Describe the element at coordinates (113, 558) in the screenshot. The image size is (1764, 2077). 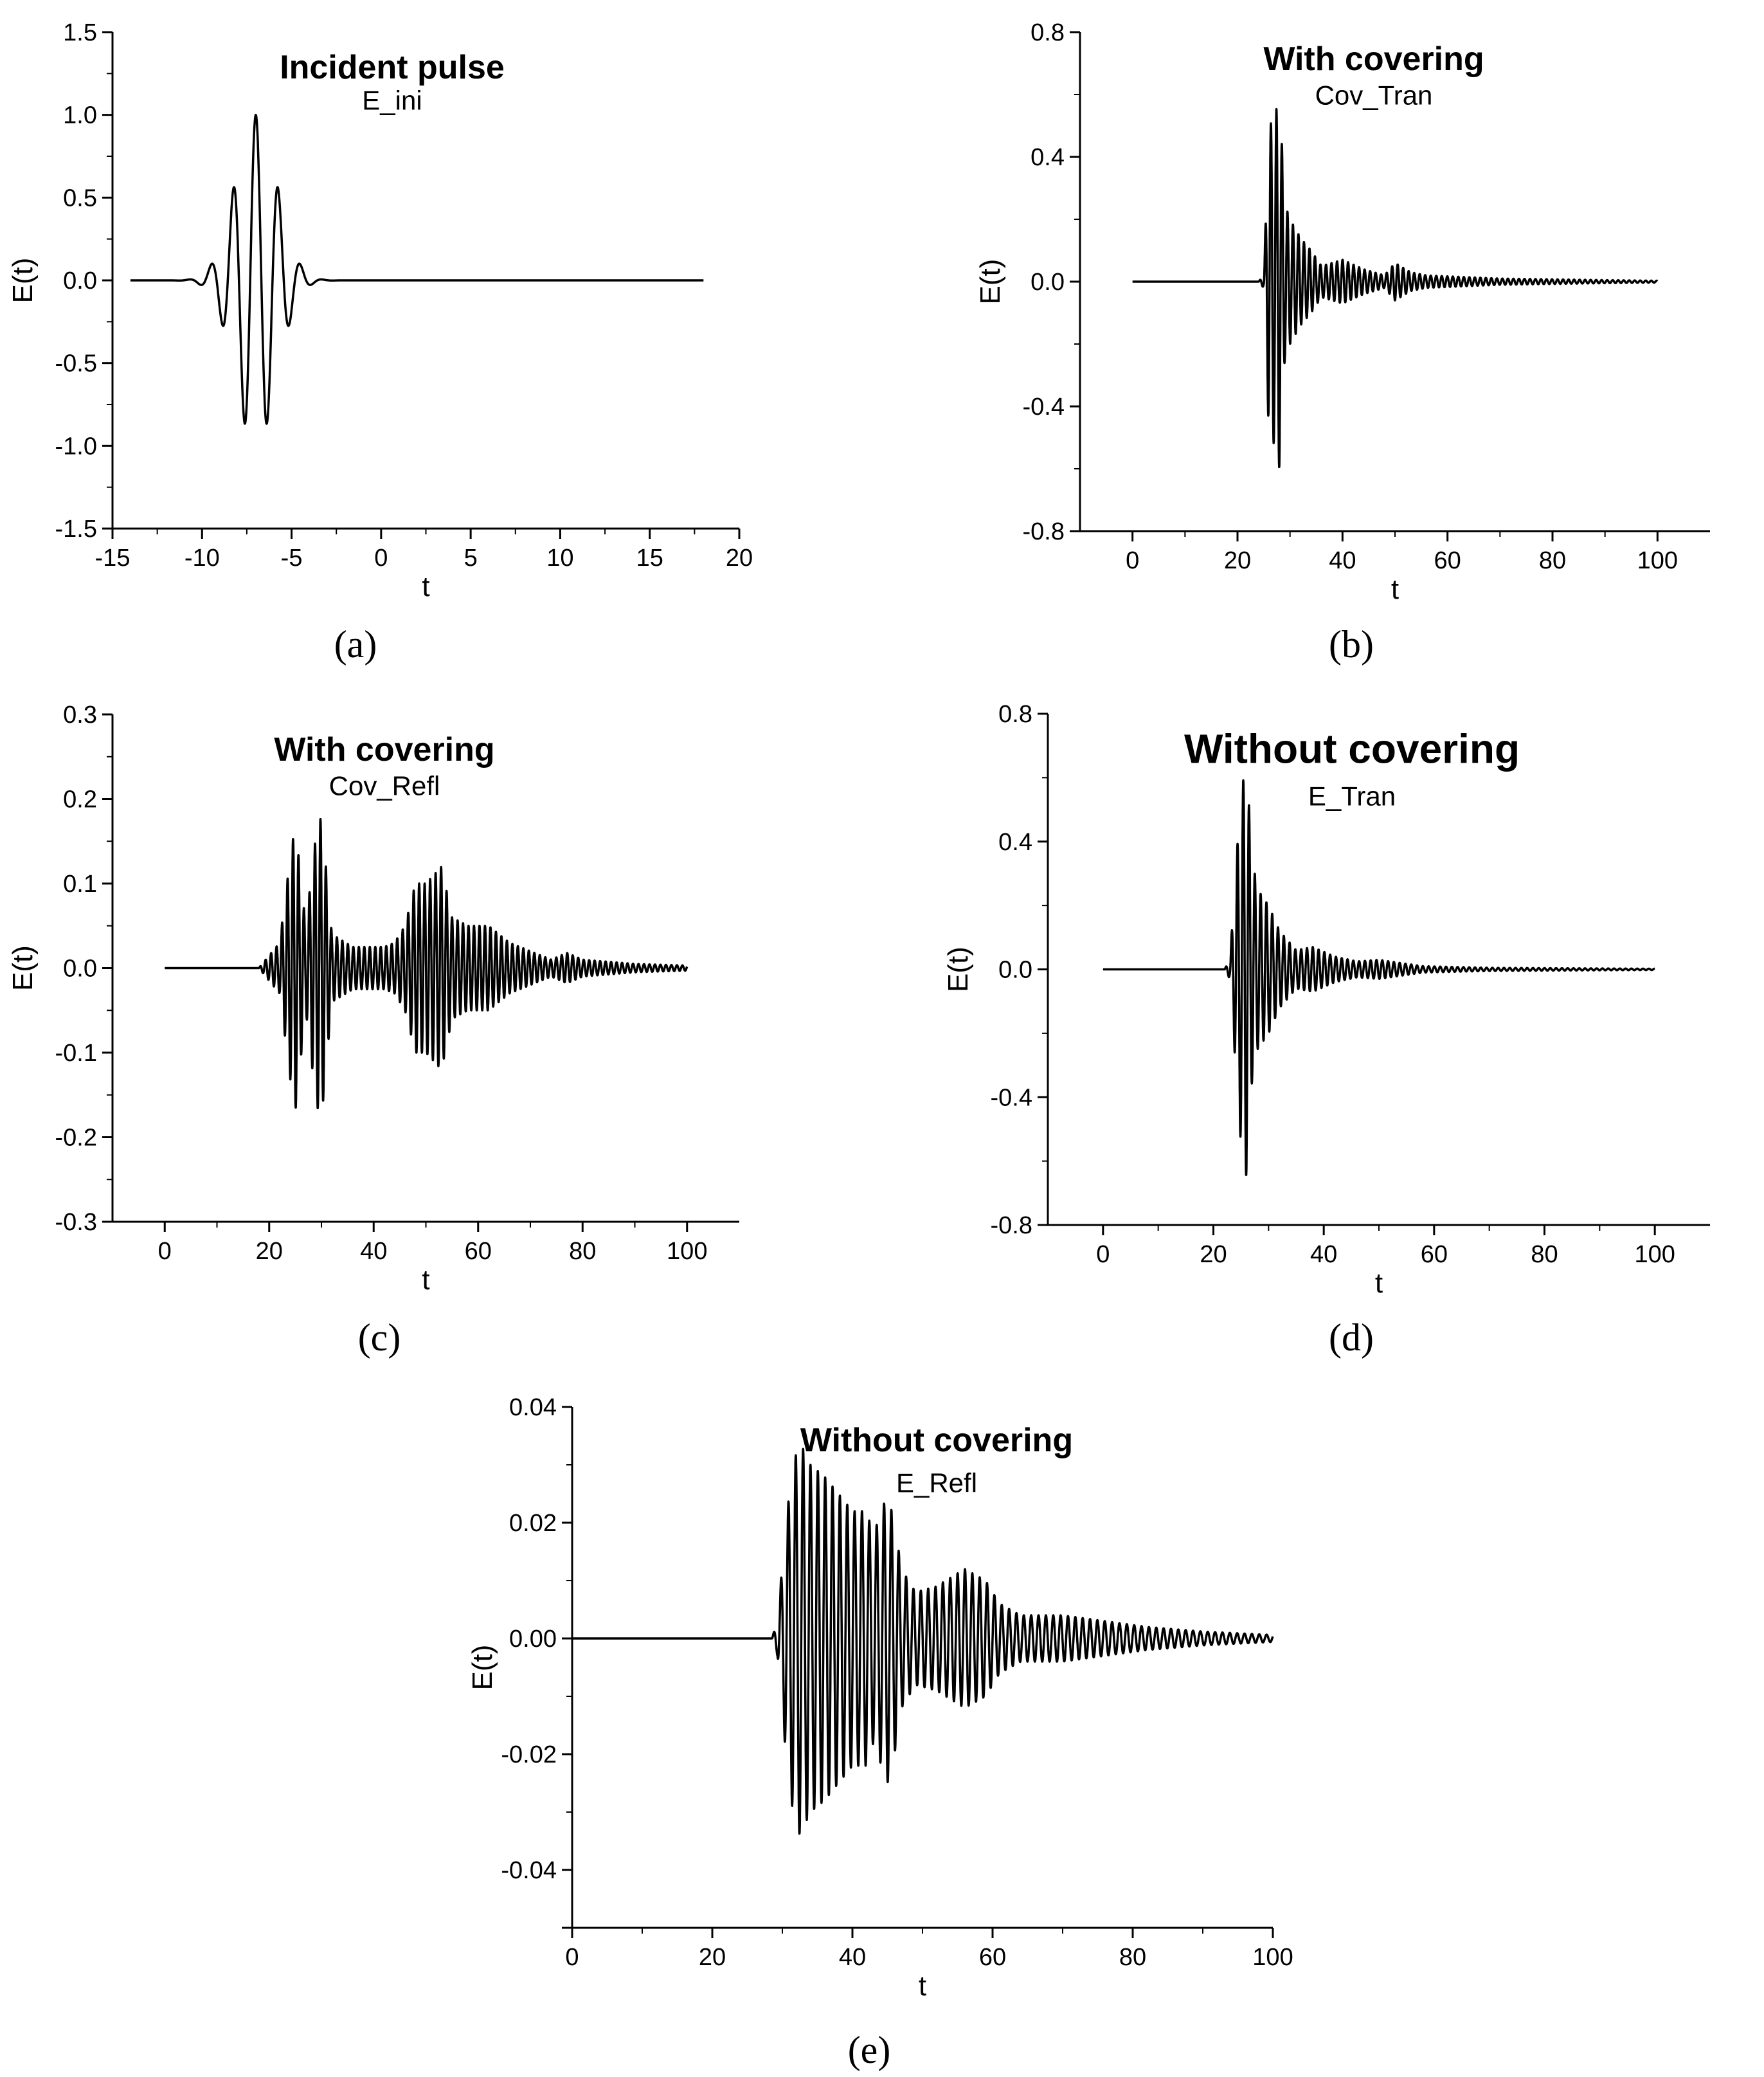
I see `x-tick-label: -15` at that location.